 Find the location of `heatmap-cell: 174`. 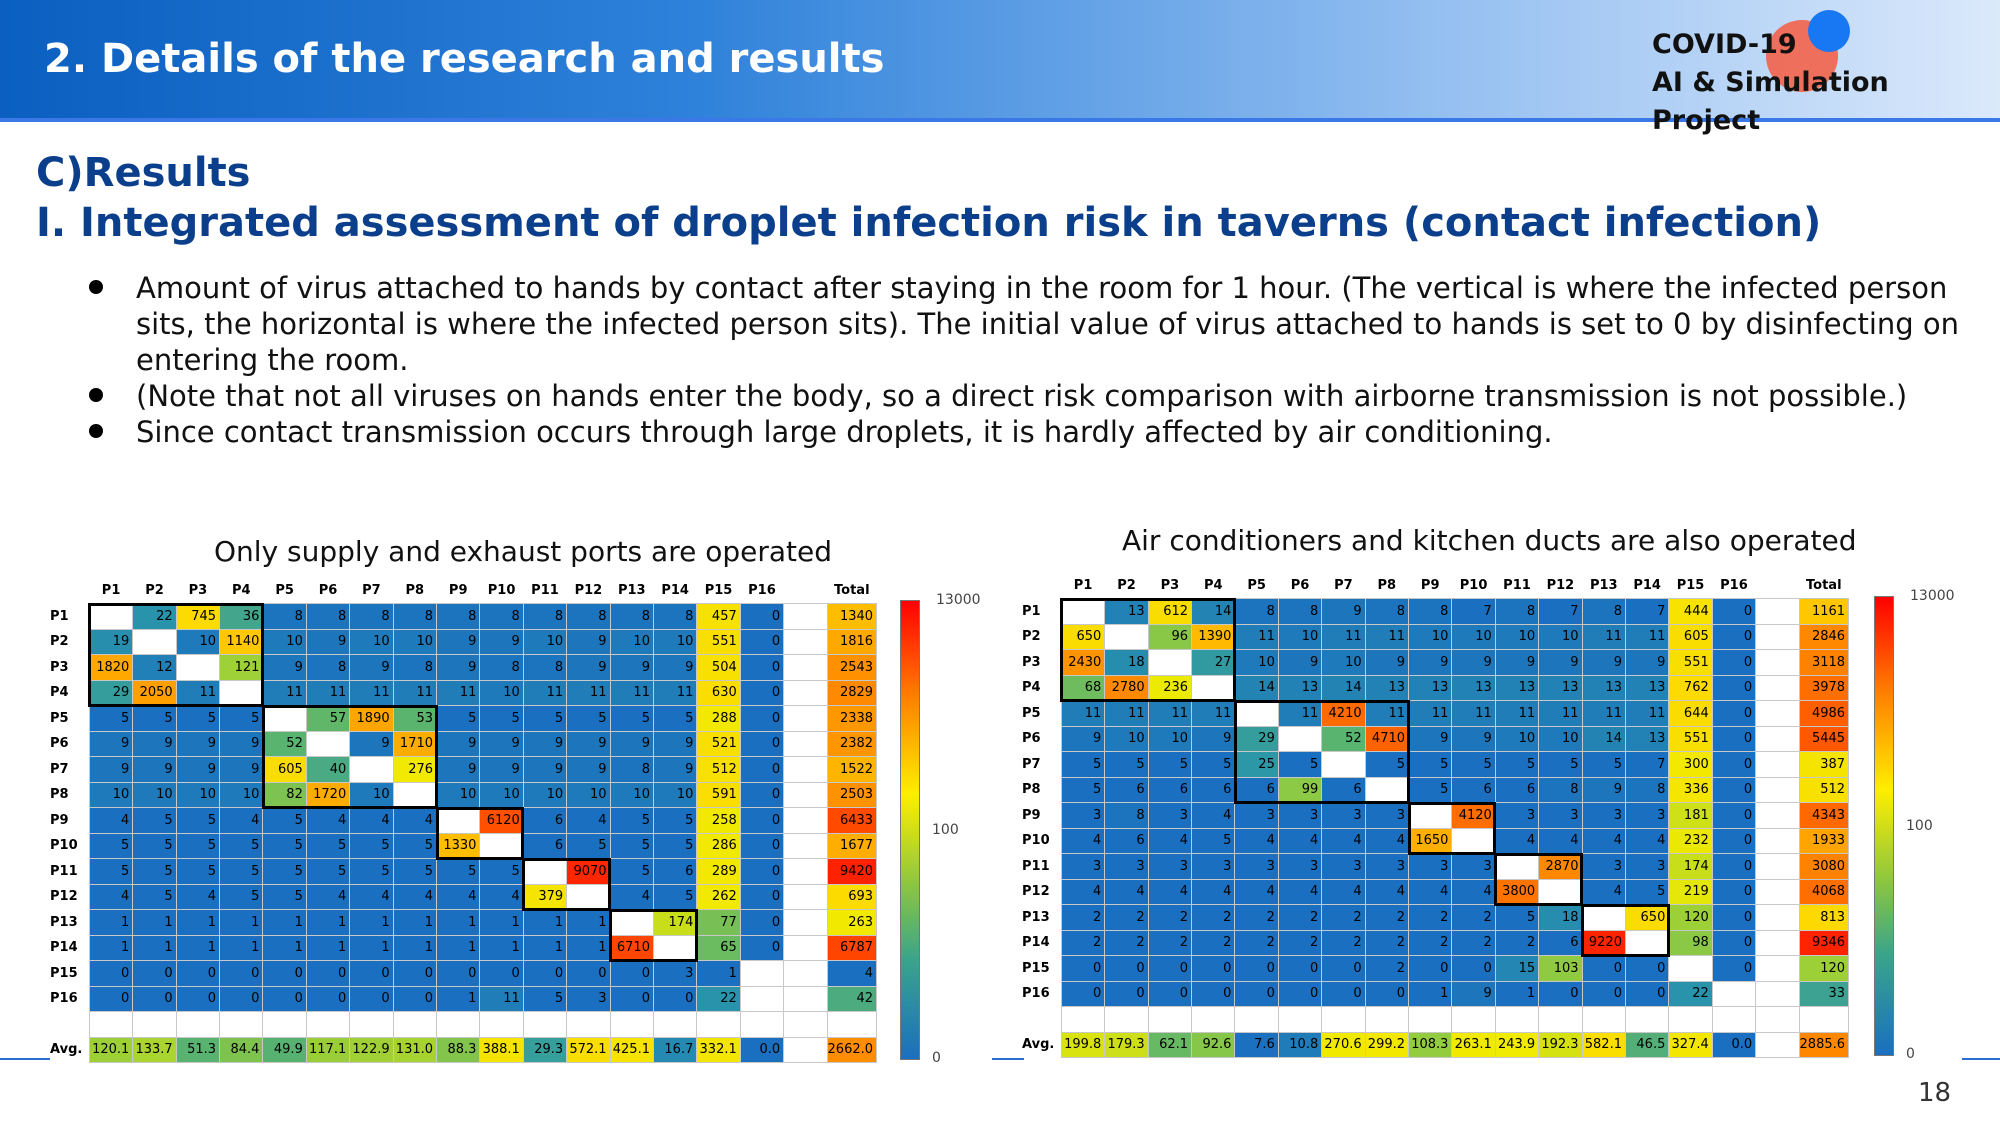

heatmap-cell: 174 is located at coordinates (675, 922).